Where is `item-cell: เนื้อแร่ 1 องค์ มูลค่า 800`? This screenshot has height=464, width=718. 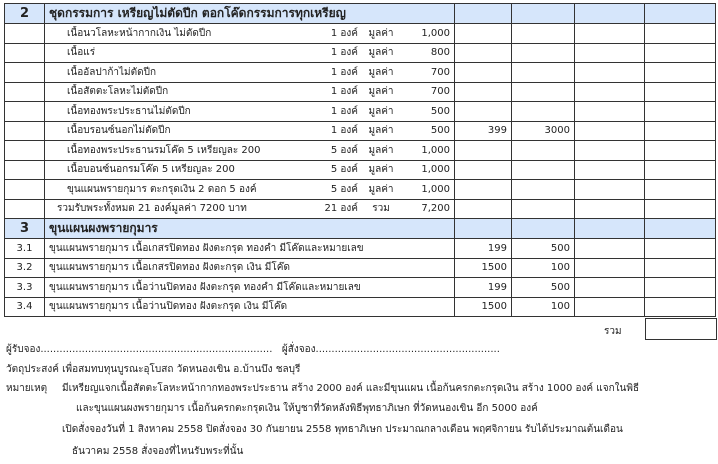 item-cell: เนื้อแร่ 1 องค์ มูลค่า 800 is located at coordinates (249, 52).